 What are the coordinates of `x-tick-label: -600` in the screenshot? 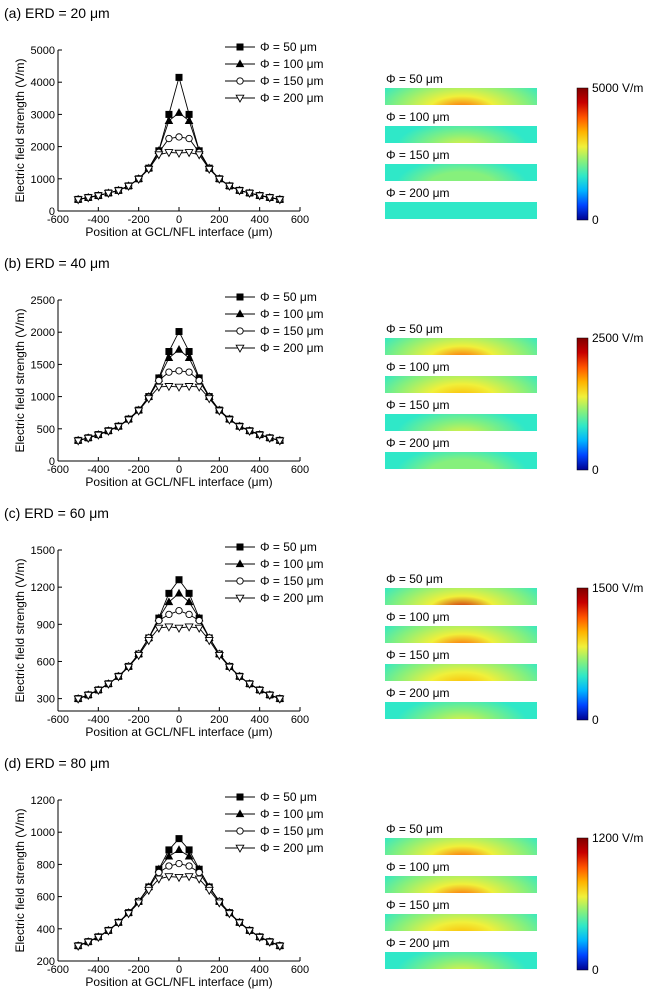 It's located at (58, 470).